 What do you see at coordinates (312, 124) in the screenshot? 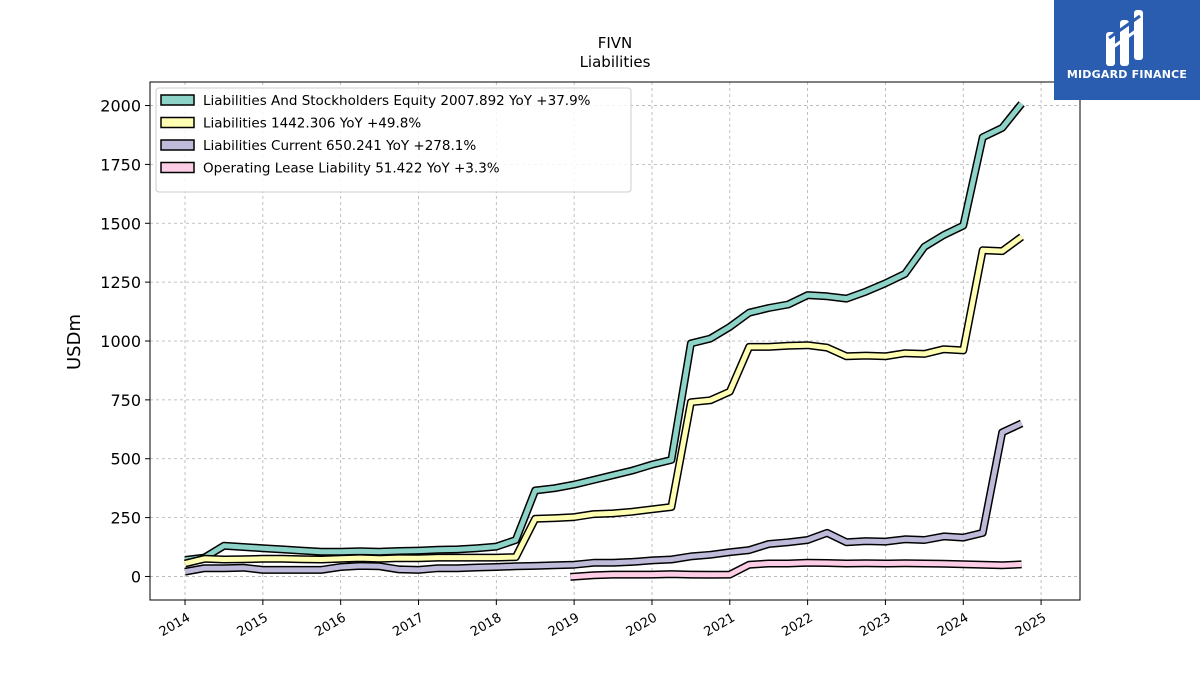
I see `legend-entry: Liabilities 1442.306 YoY +49.8%` at bounding box center [312, 124].